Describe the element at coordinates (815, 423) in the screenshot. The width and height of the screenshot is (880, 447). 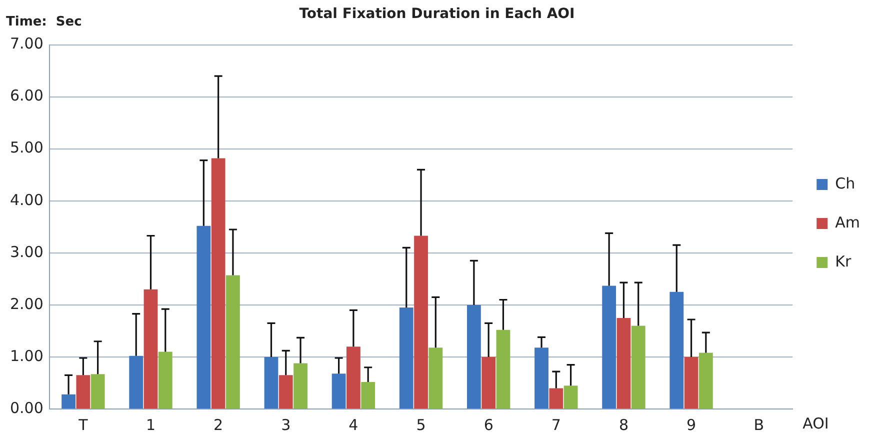
I see `x-axis-title: AOI` at that location.